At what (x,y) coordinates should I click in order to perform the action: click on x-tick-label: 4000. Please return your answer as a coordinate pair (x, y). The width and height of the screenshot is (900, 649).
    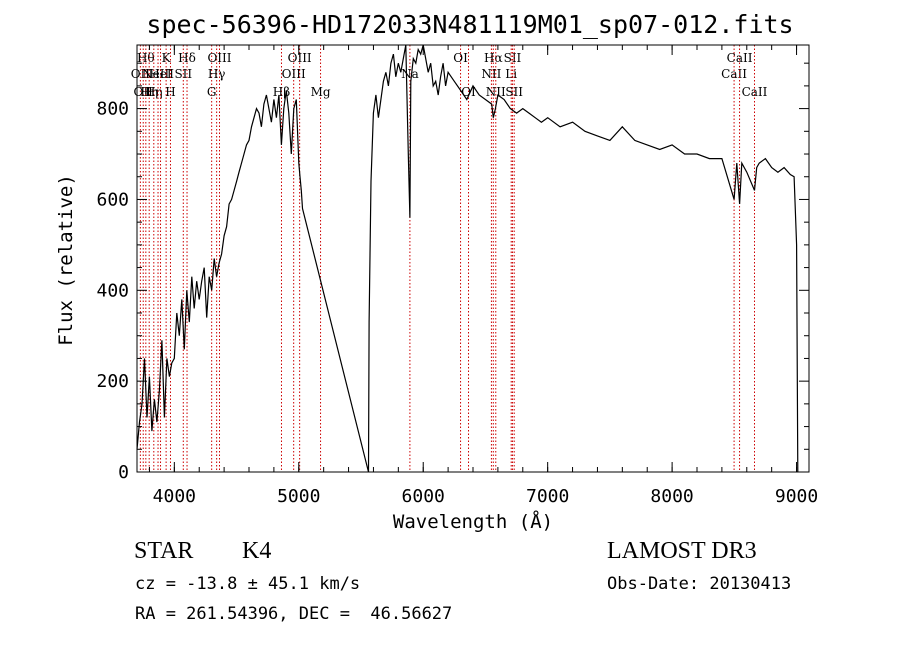
    Looking at the image, I should click on (174, 496).